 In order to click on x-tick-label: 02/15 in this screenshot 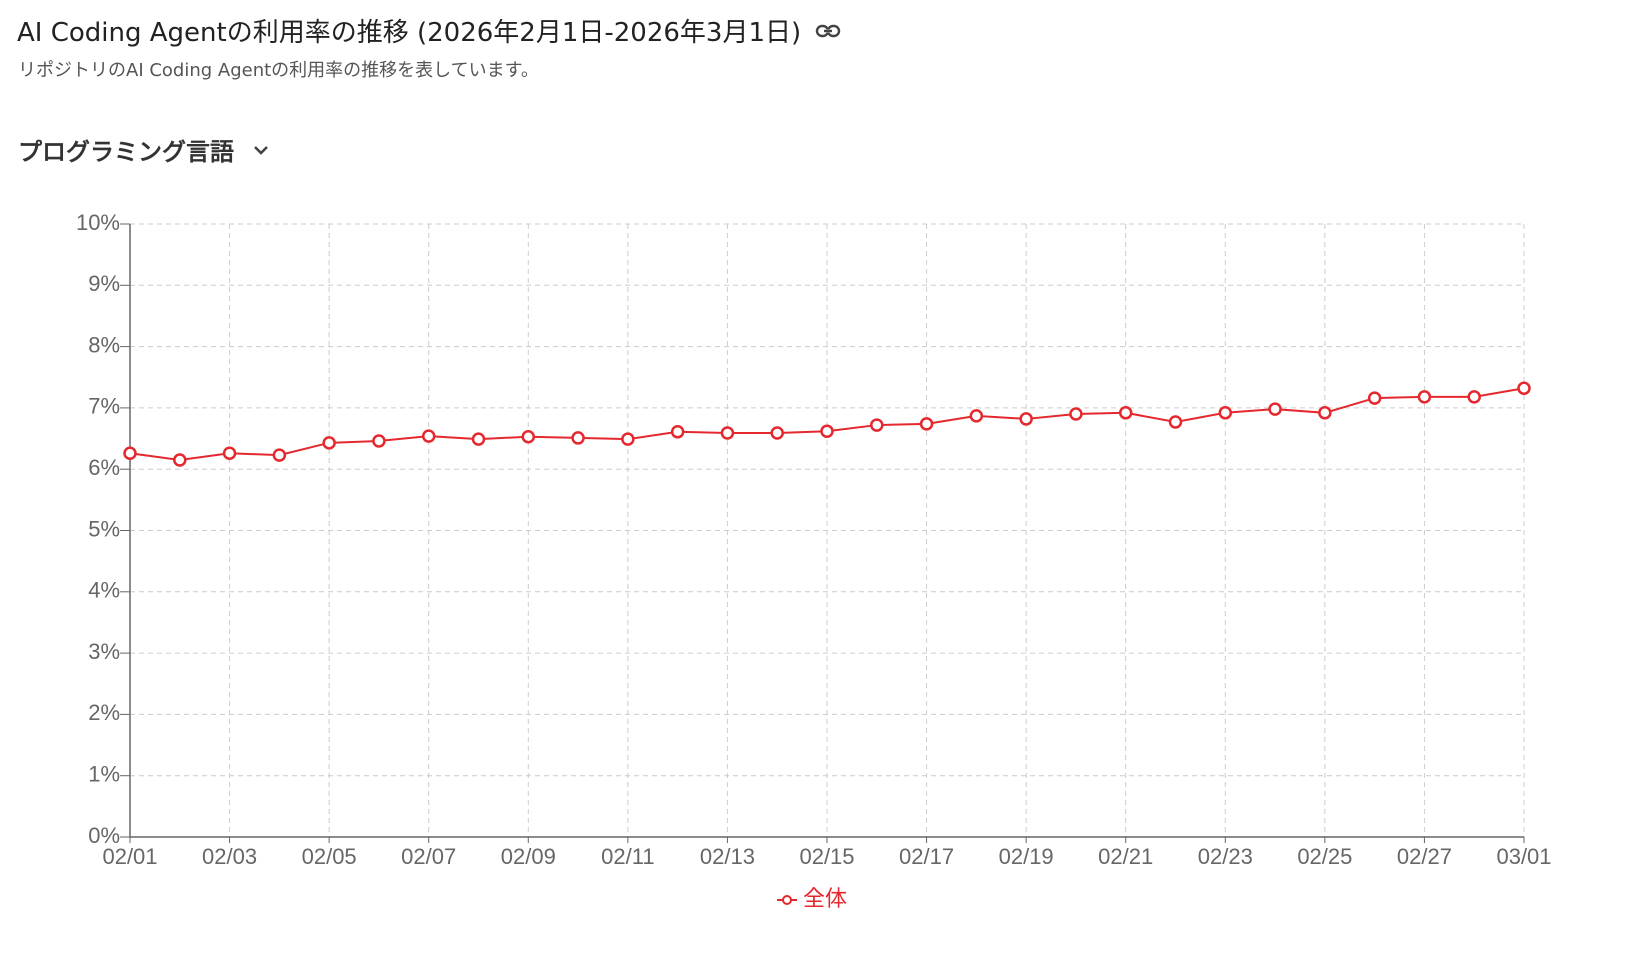, I will do `click(826, 856)`.